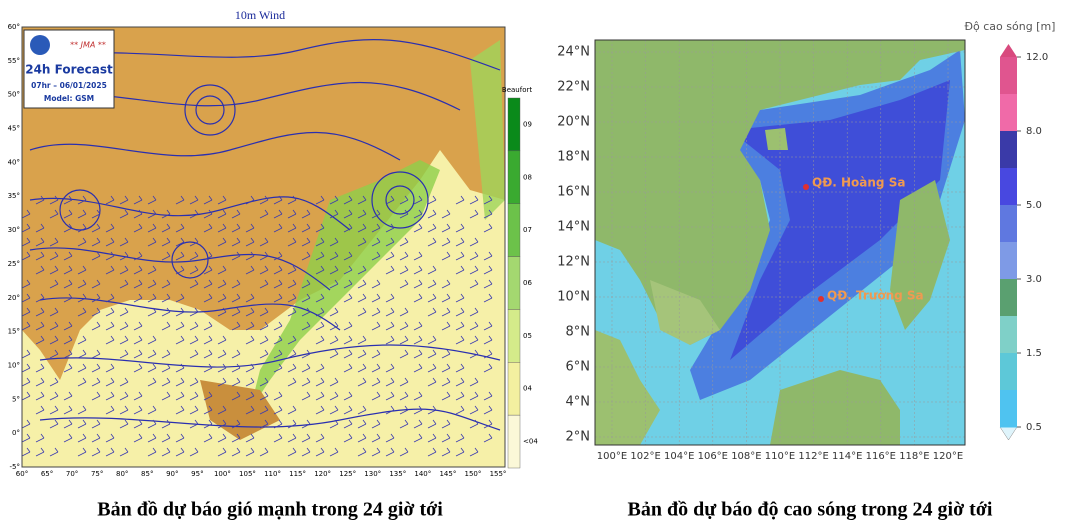 This screenshot has height=527, width=1077. Describe the element at coordinates (14, 264) in the screenshot. I see `lat-label: 25°` at that location.